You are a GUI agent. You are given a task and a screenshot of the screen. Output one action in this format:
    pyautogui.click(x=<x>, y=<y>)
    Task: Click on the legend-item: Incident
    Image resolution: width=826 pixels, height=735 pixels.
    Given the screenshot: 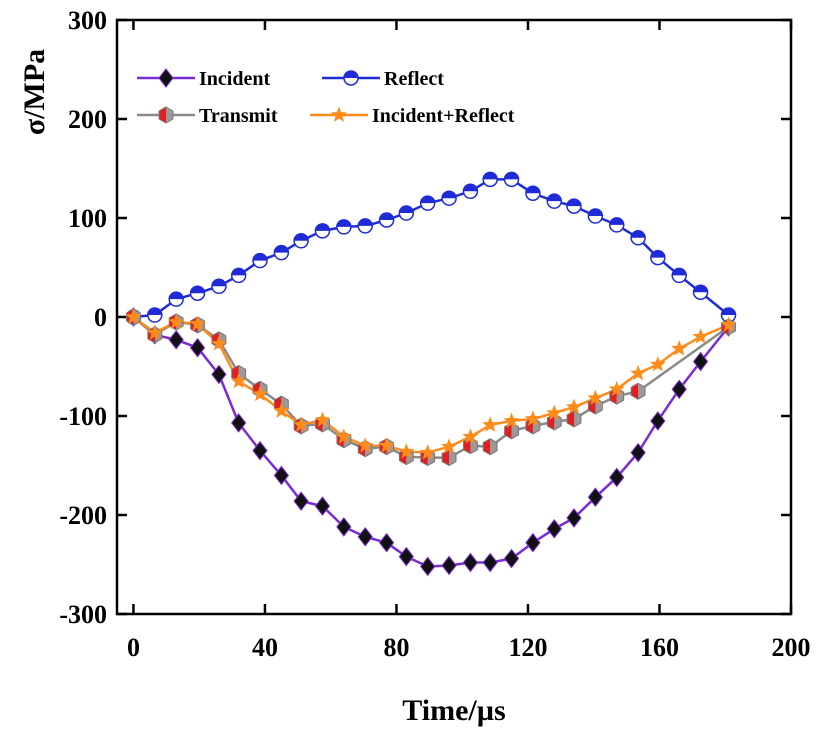 What is the action you would take?
    pyautogui.click(x=203, y=79)
    